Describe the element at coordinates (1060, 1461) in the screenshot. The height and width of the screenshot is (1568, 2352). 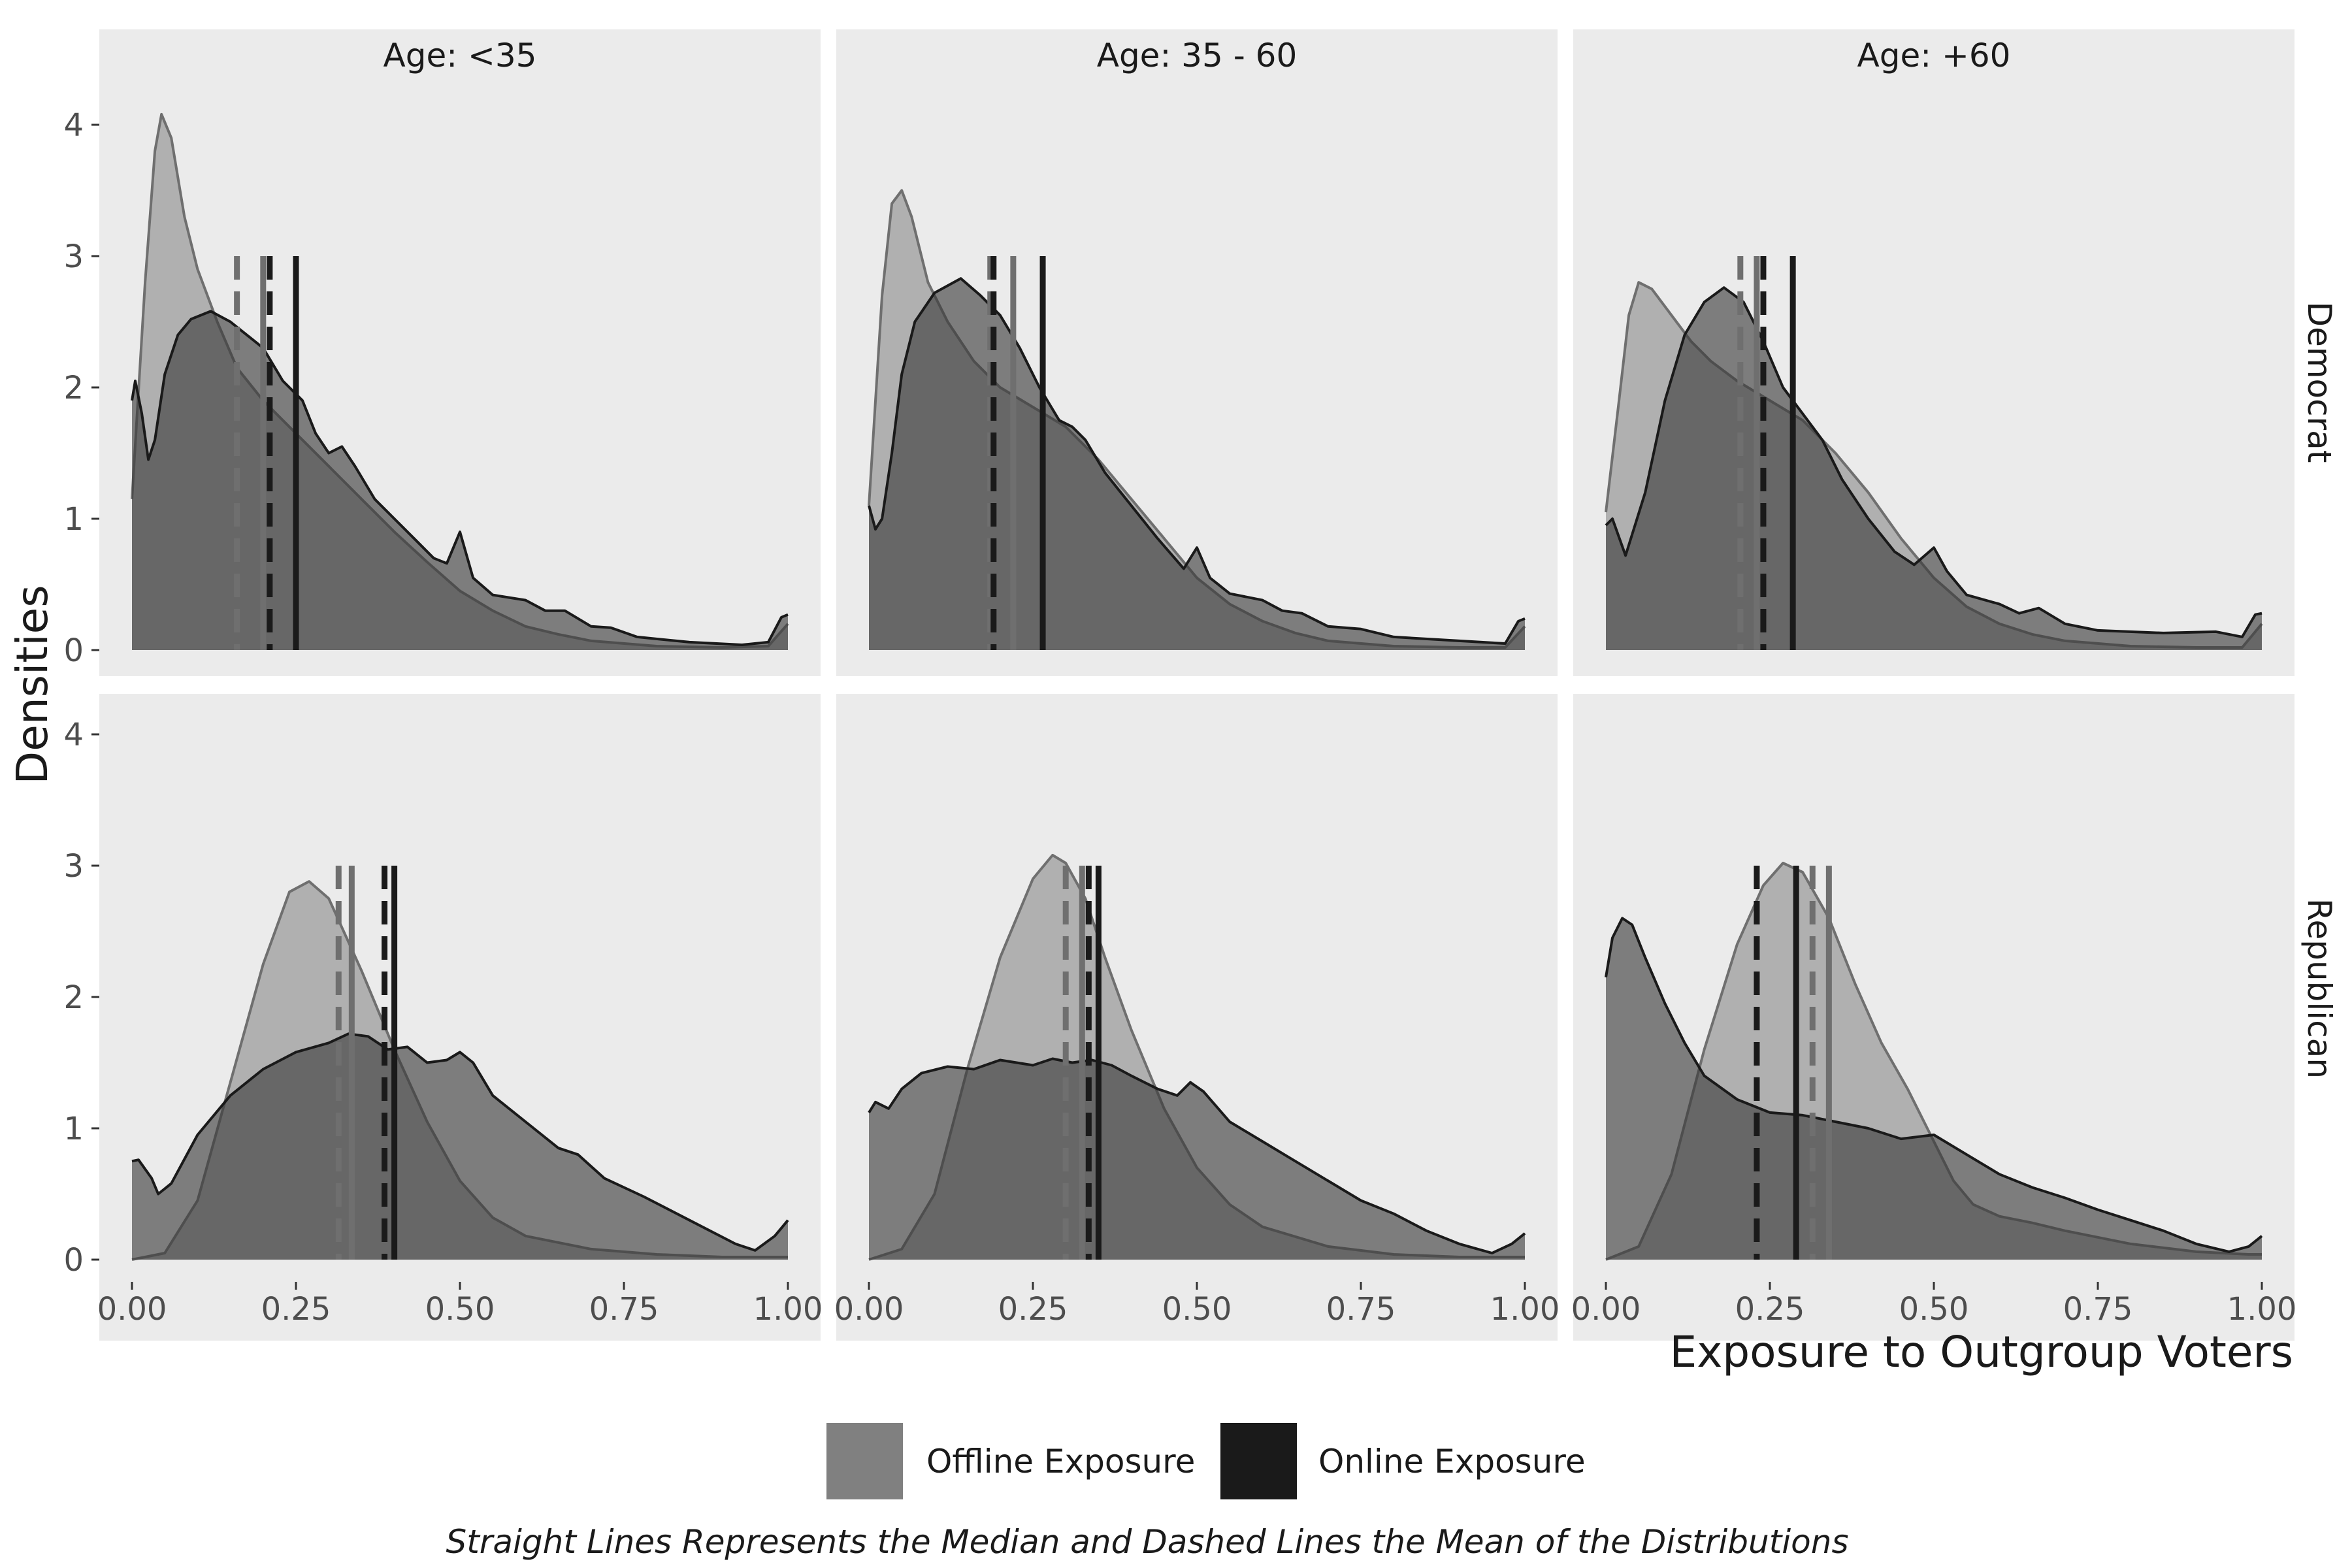
I see `legend-label-offline: Offline Exposure` at that location.